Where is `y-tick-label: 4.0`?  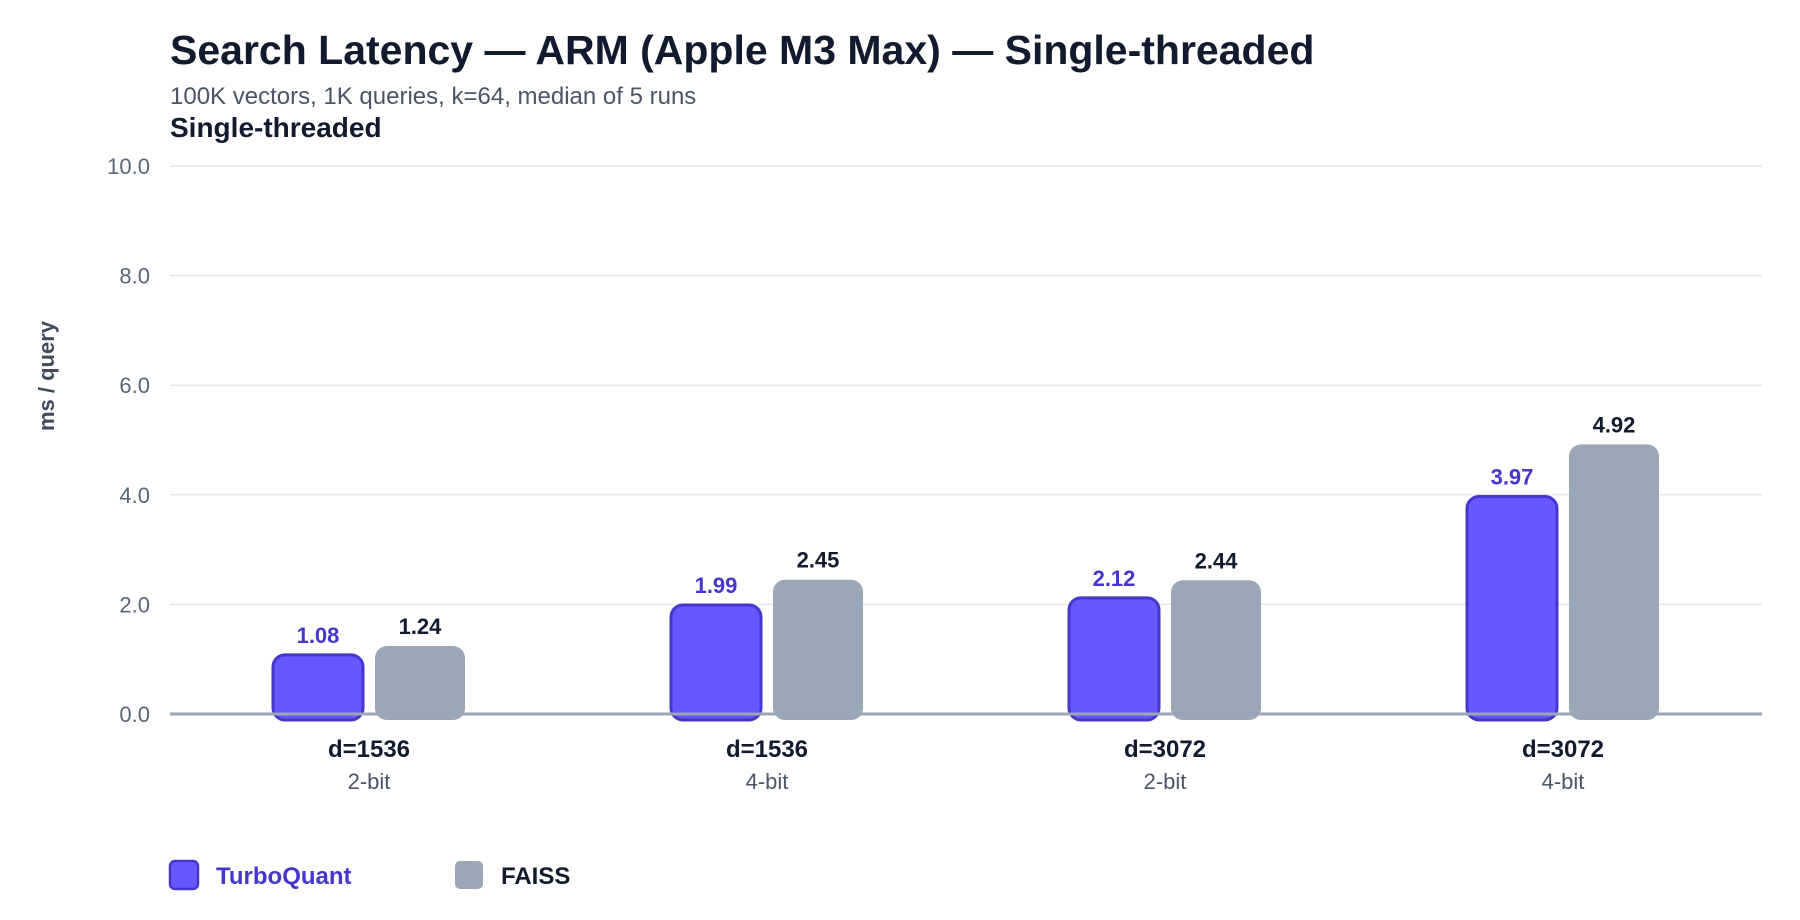 y-tick-label: 4.0 is located at coordinates (134, 495).